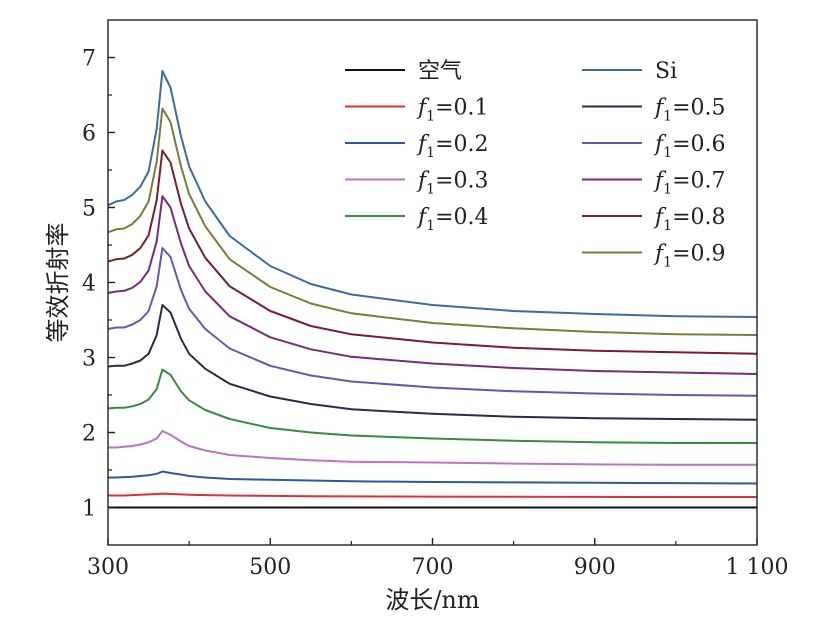  What do you see at coordinates (698, 254) in the screenshot?
I see `legend-label-eq: =0.9` at bounding box center [698, 254].